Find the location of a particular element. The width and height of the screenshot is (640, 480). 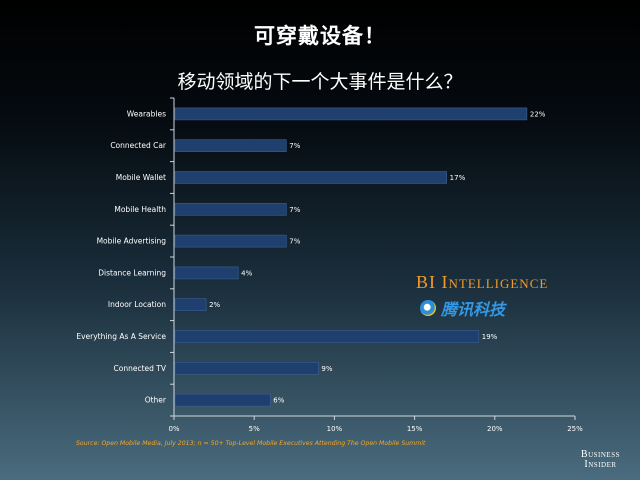

bi-intelligence-watermark: BI Intelligence is located at coordinates (482, 282).